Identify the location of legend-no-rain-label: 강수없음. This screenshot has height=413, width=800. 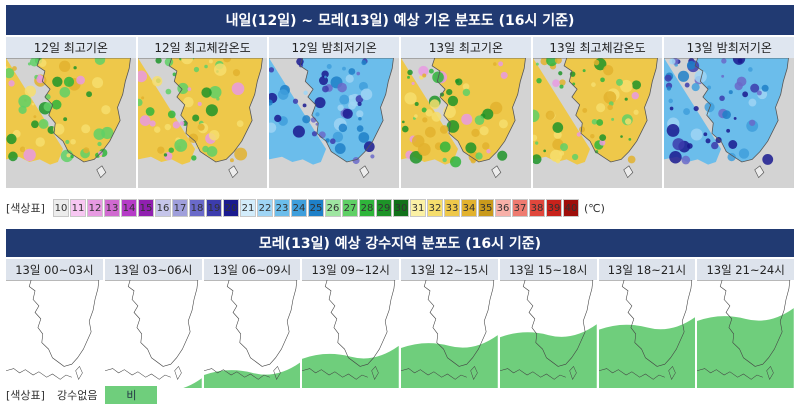
(77, 395).